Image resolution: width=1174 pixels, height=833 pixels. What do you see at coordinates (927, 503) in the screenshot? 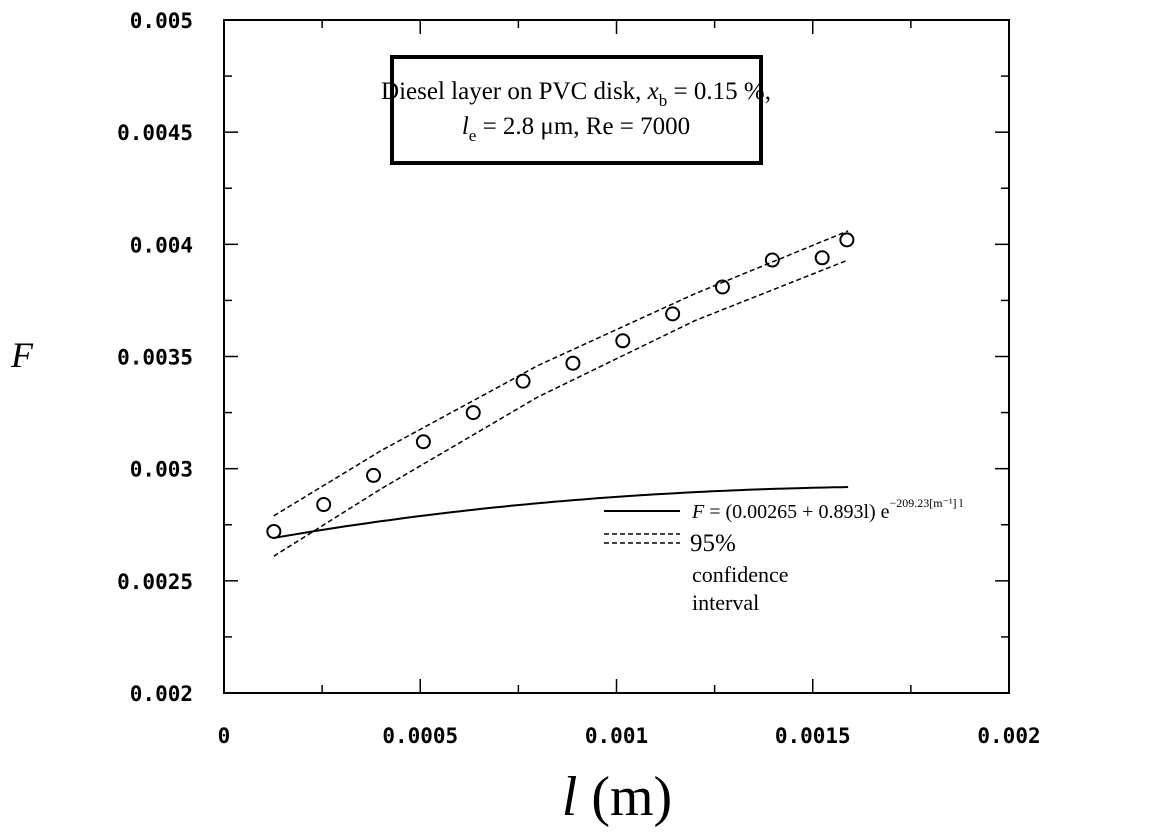
I see `legend-fit-exp: −209.23[m⁻¹] l` at bounding box center [927, 503].